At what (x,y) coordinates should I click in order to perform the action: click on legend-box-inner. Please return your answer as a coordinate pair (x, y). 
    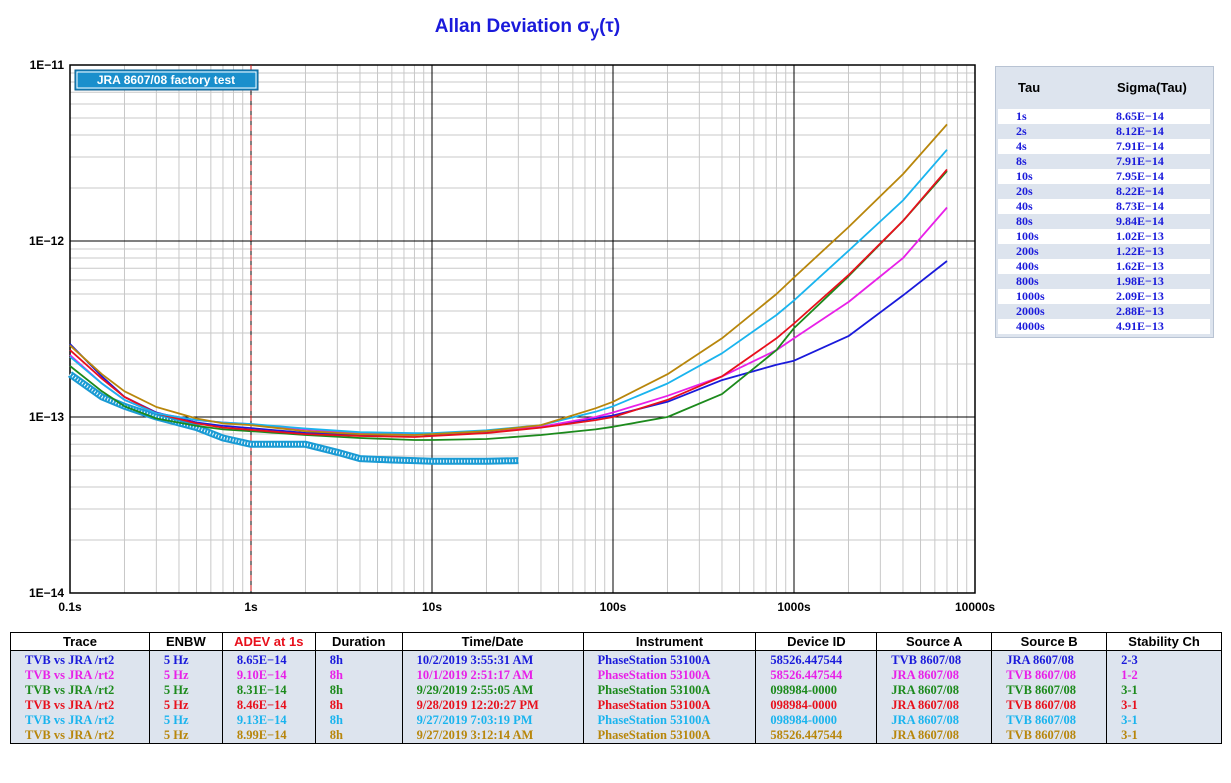
    Looking at the image, I should click on (166, 80).